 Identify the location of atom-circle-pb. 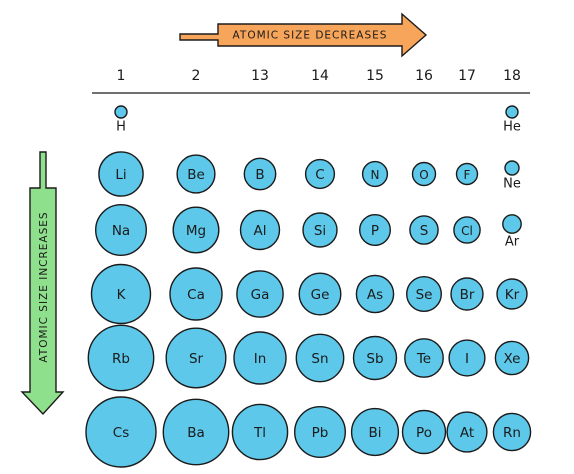
(320, 432).